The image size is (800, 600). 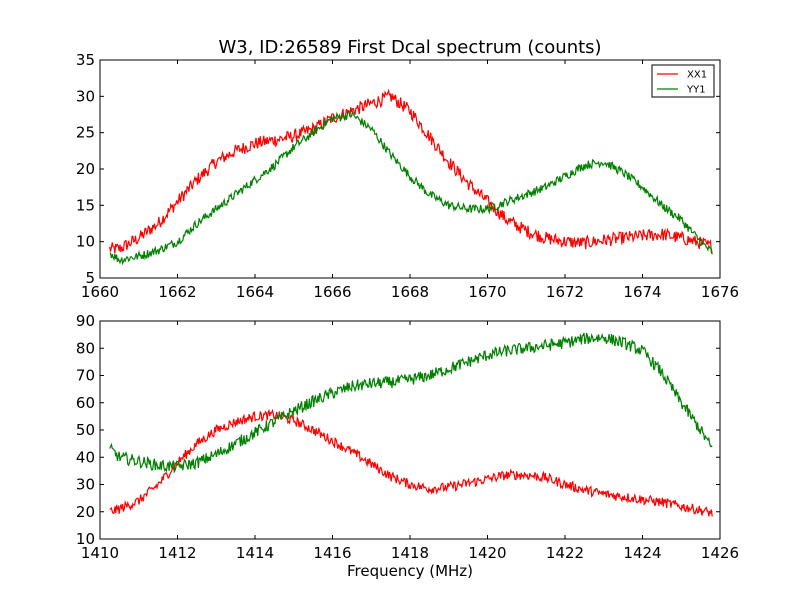 I want to click on y-tick-label: 70, so click(x=85, y=376).